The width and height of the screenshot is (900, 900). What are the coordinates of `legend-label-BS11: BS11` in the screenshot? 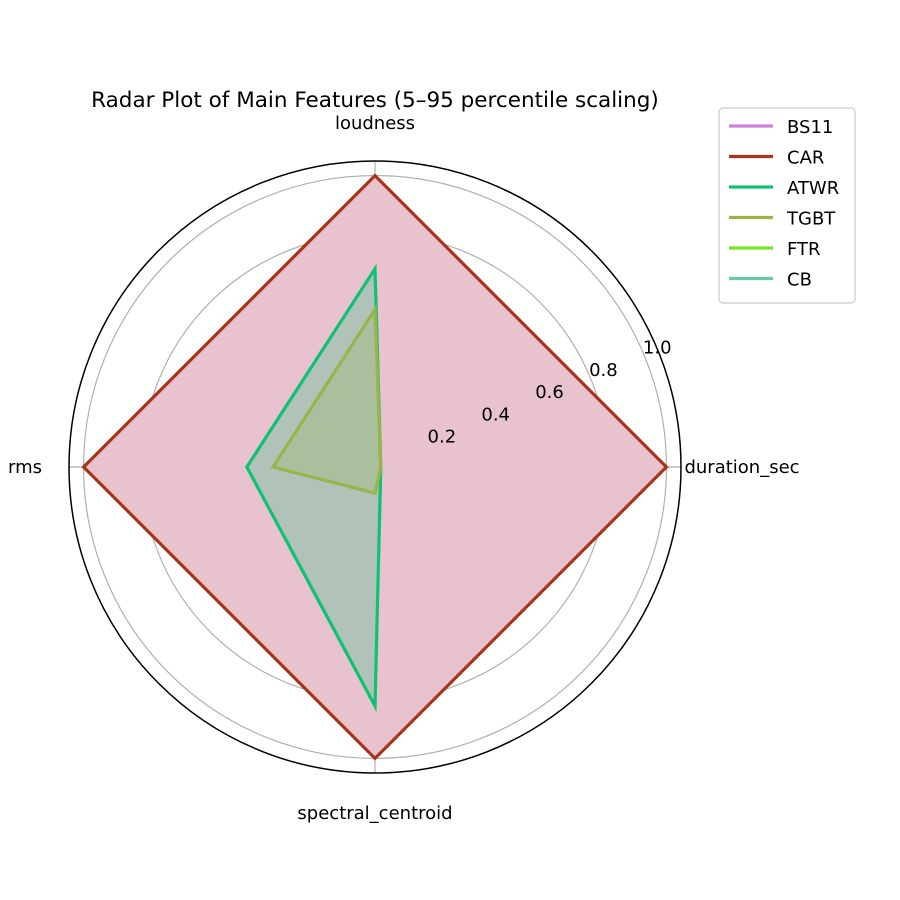 It's located at (810, 127).